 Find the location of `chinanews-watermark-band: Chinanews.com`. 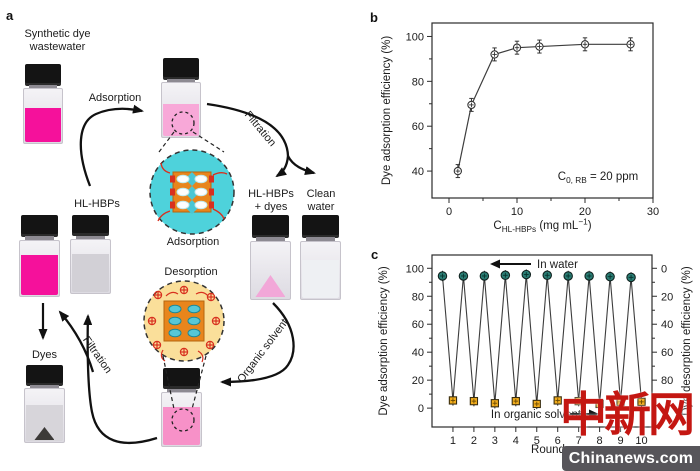

chinanews-watermark-band: Chinanews.com is located at coordinates (631, 458).